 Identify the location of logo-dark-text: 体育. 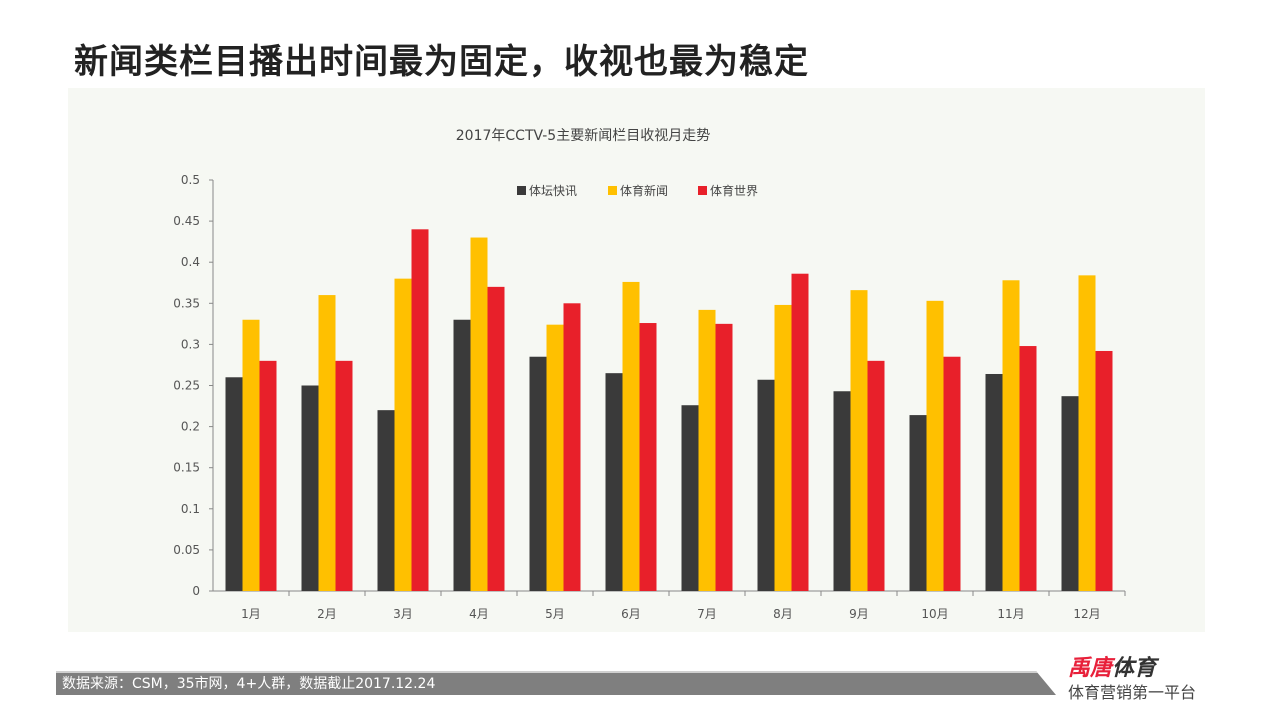
(1134, 668).